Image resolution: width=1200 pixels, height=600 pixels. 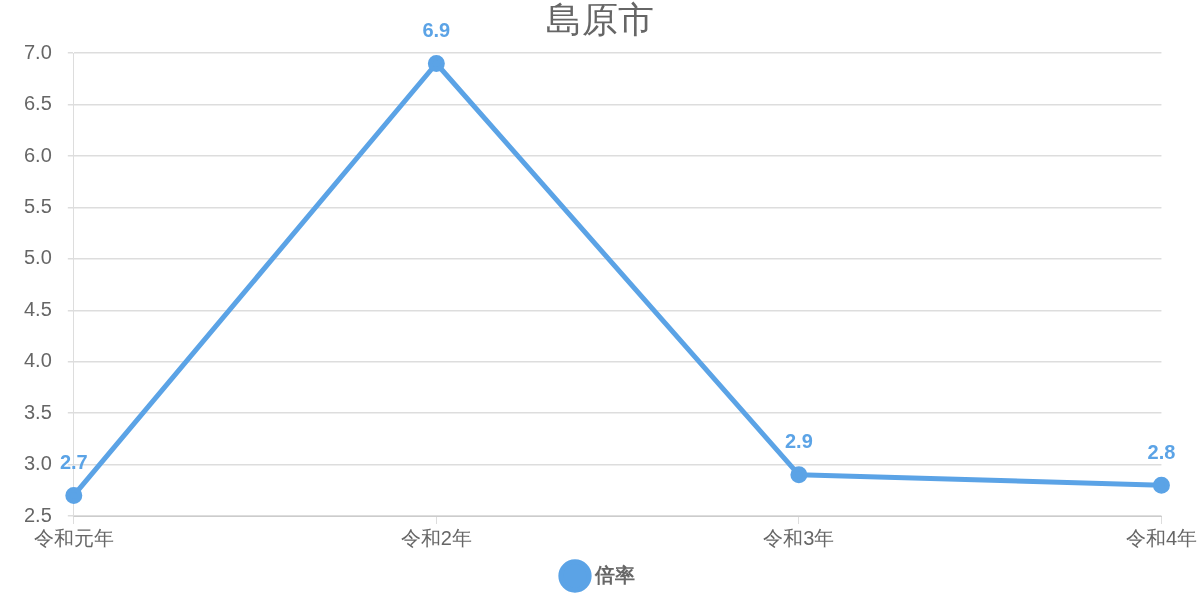 I want to click on y-tick-label: 2.5, so click(x=37, y=514).